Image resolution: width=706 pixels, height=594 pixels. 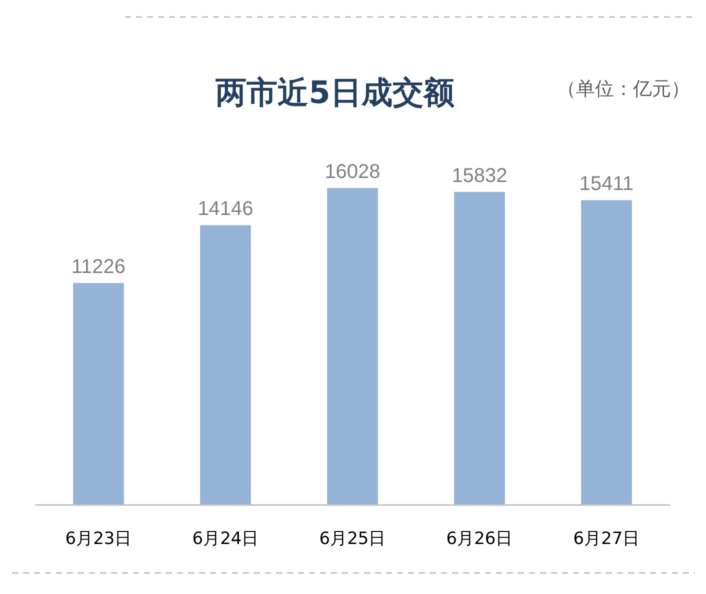 What do you see at coordinates (98, 539) in the screenshot?
I see `x-tick-label: 6月23日` at bounding box center [98, 539].